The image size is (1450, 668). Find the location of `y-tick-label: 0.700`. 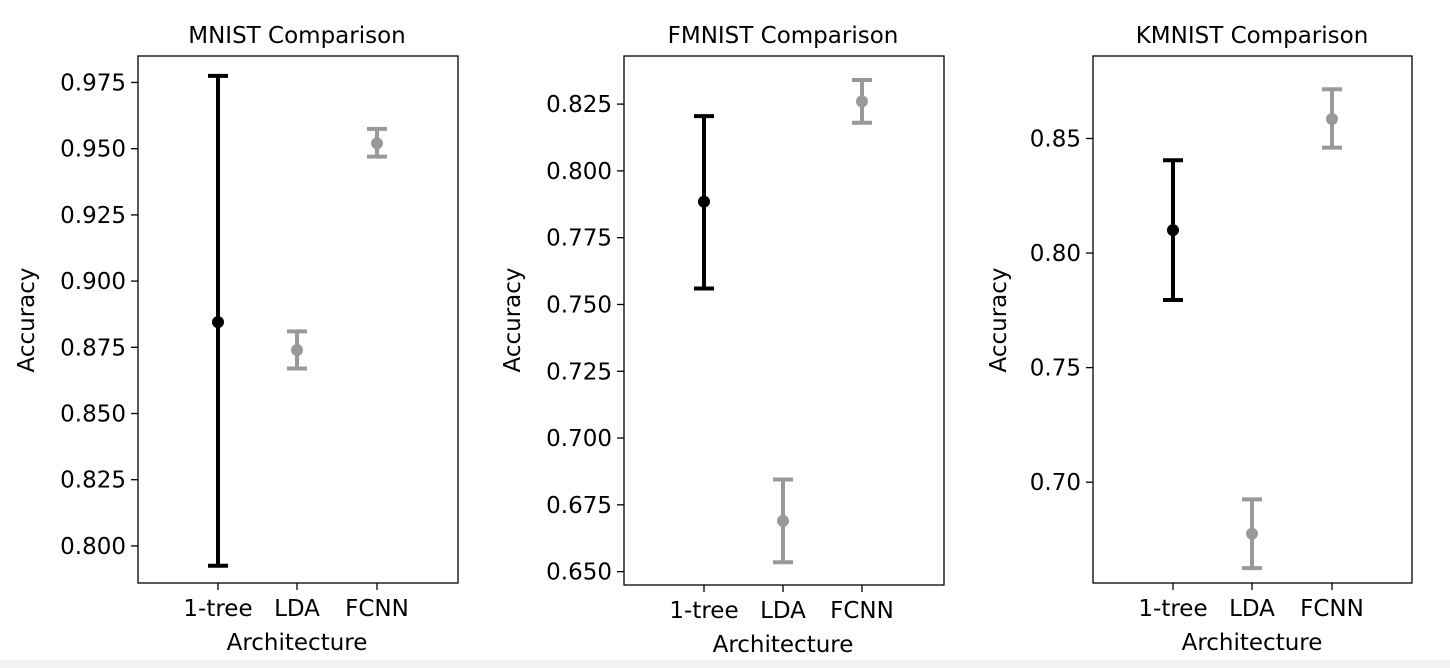

y-tick-label: 0.700 is located at coordinates (579, 439).